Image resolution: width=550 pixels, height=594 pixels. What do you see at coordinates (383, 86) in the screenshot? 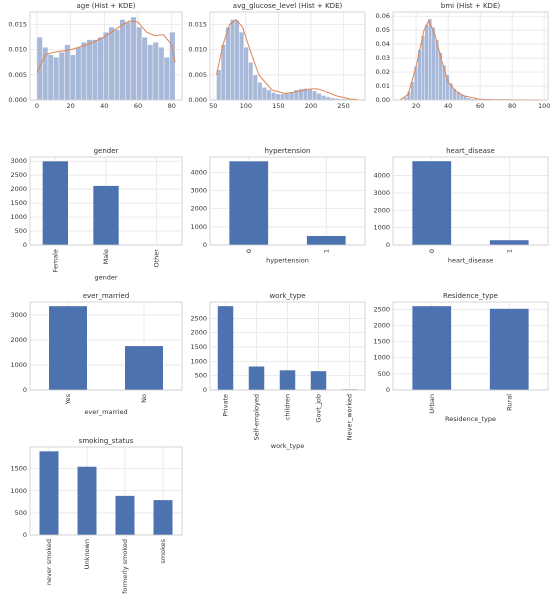
I see `y-tick-label: 0.01` at bounding box center [383, 86].